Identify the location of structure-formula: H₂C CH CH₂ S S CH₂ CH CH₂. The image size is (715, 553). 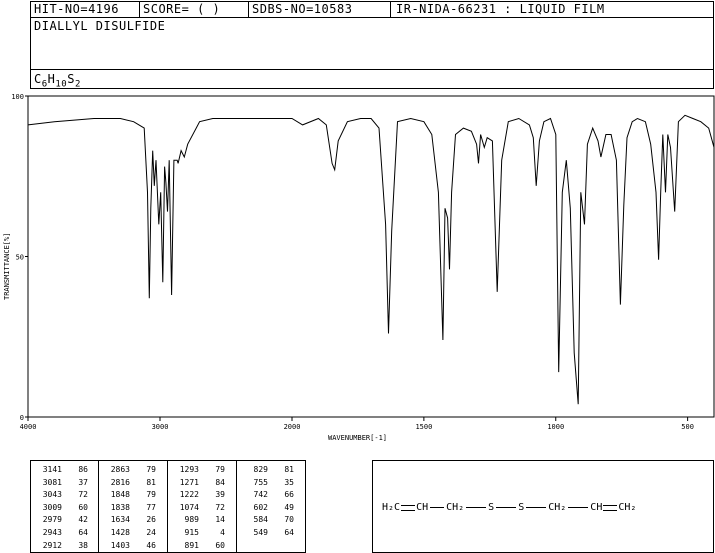
(509, 507).